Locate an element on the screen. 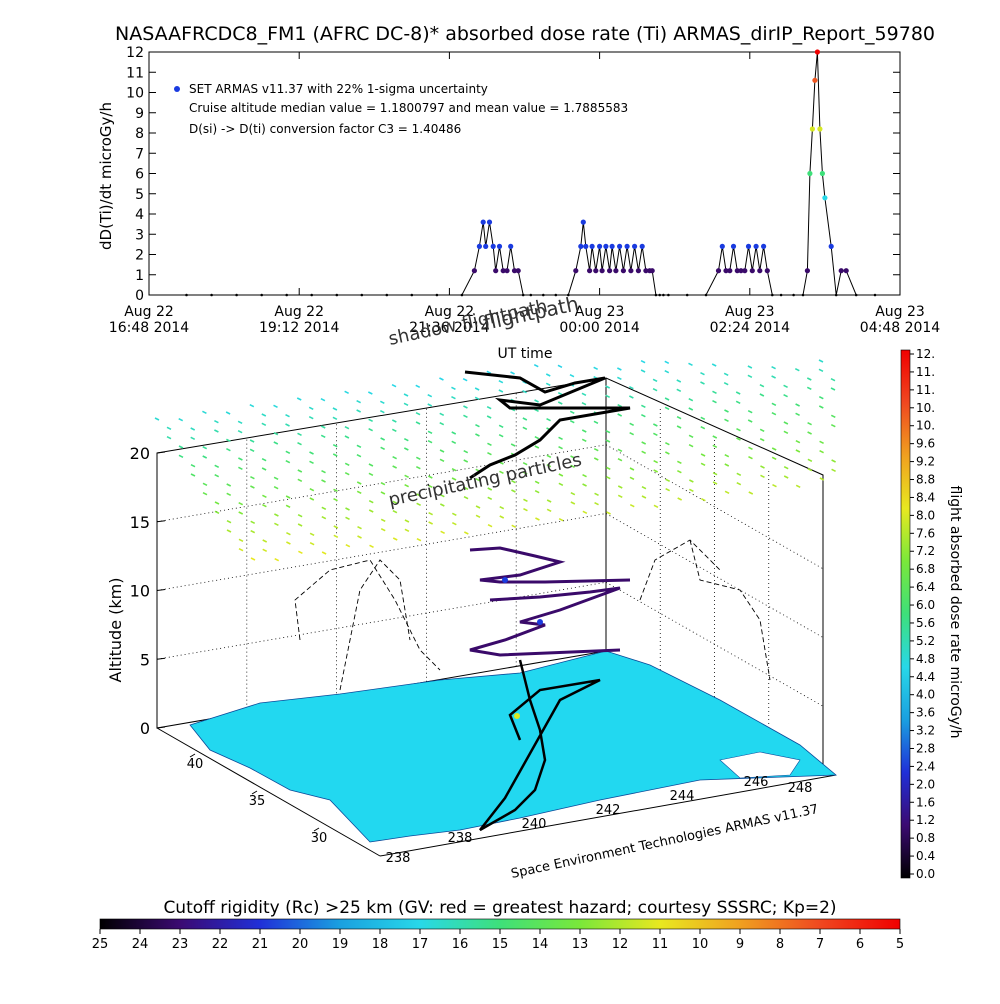 Image resolution: width=1000 pixels, height=1004 pixels. lon-tick-label-corner: 238 is located at coordinates (398, 858).